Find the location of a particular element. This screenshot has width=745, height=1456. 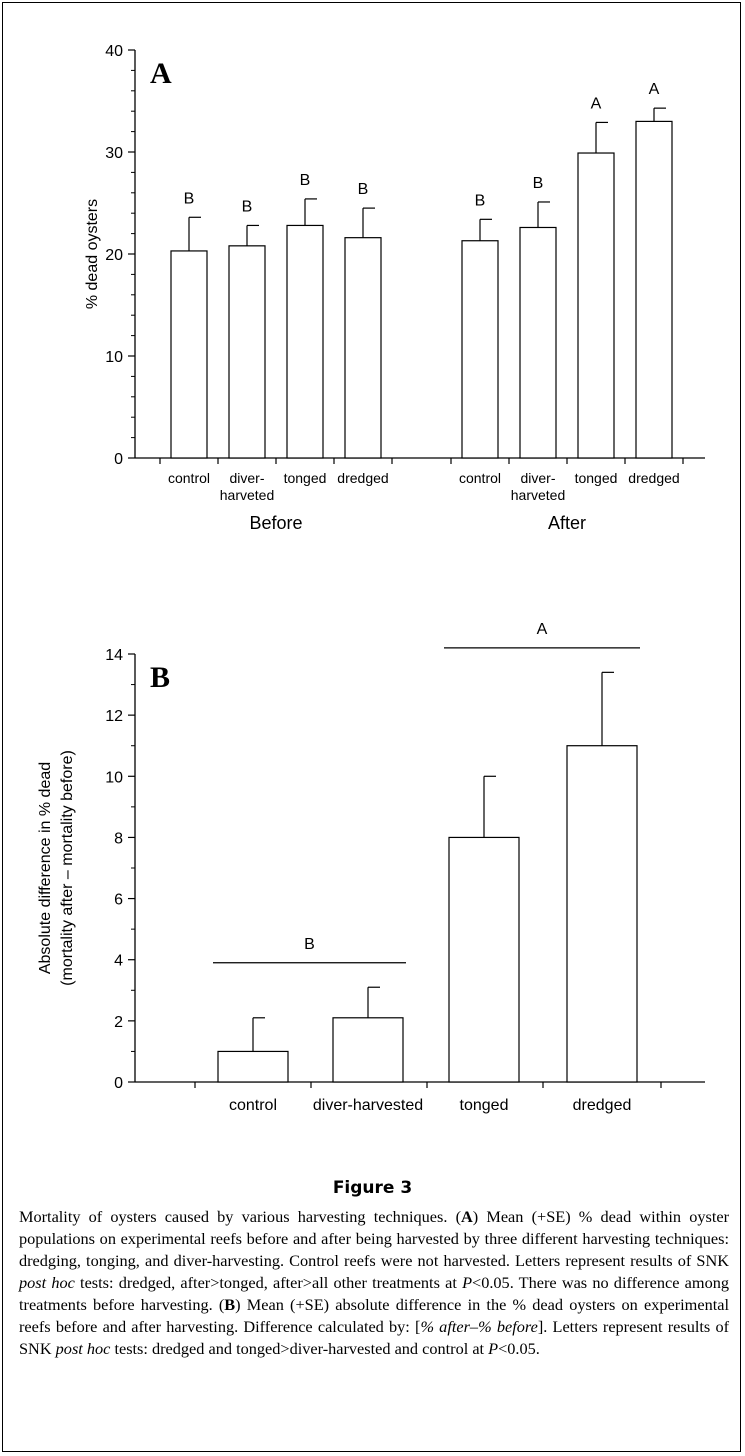

y-tick-label: 2 is located at coordinates (118, 1022).